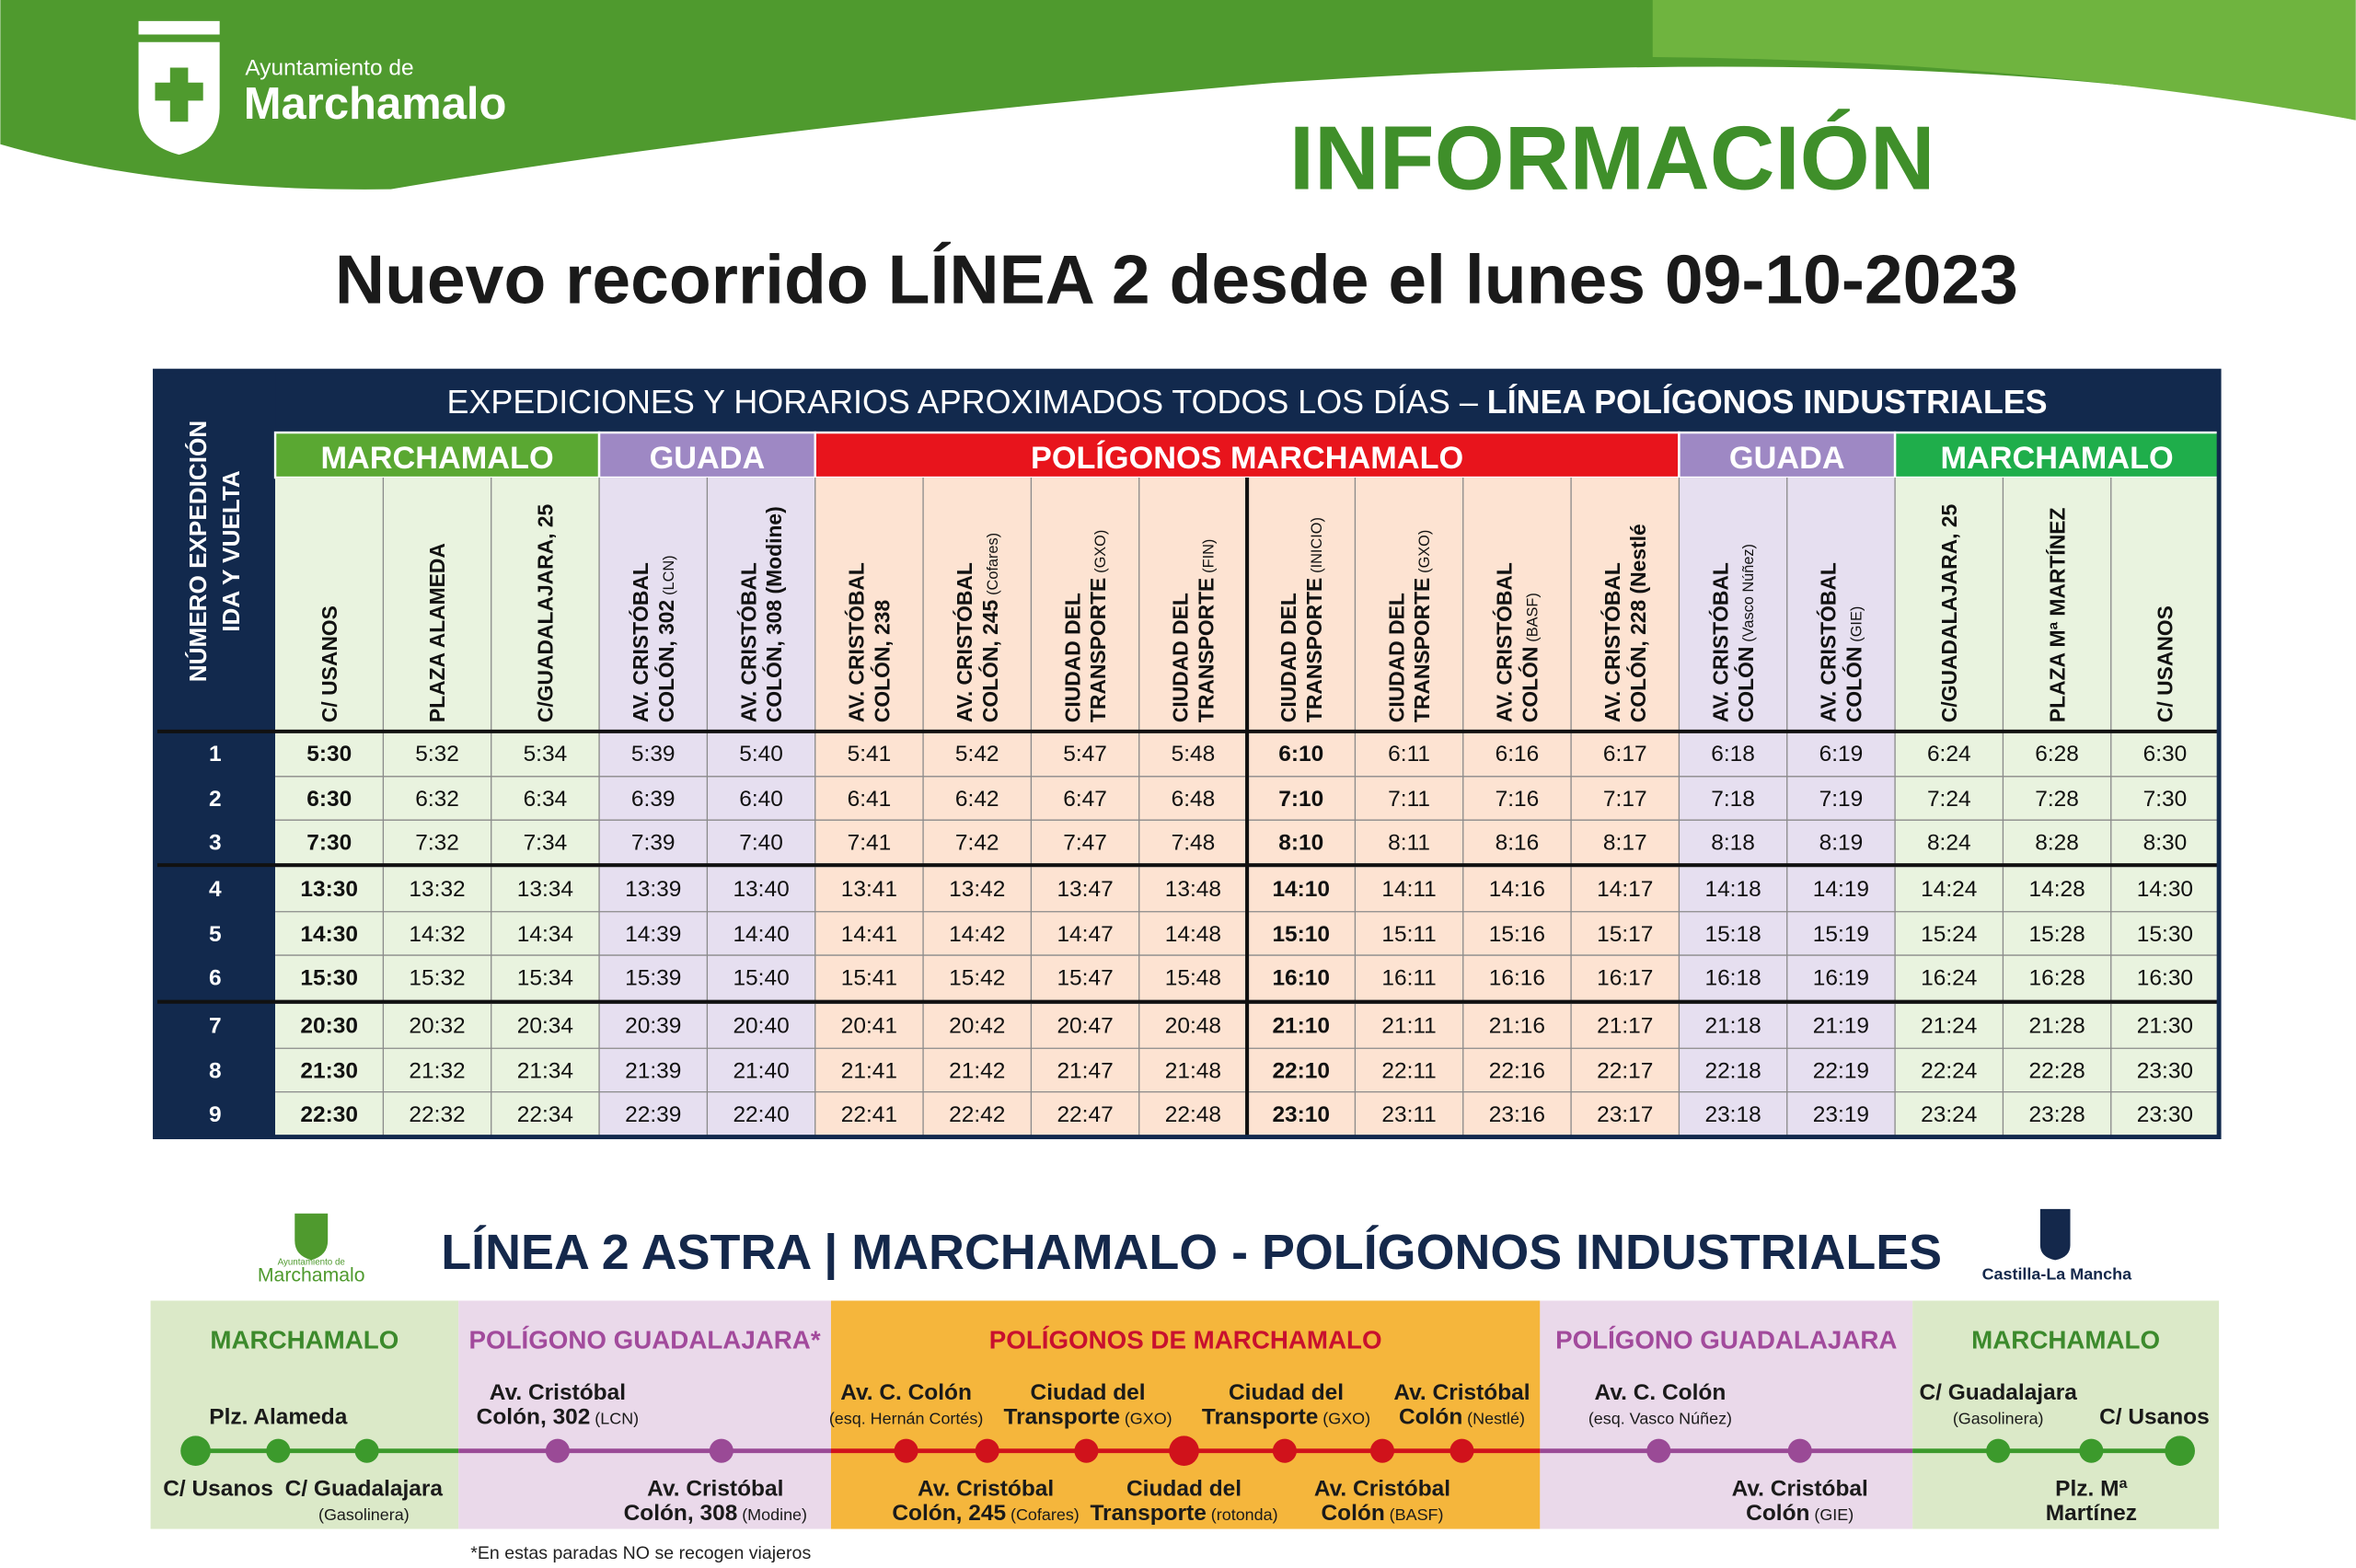 This screenshot has height=1568, width=2356. I want to click on time: 22:16, so click(1517, 1071).